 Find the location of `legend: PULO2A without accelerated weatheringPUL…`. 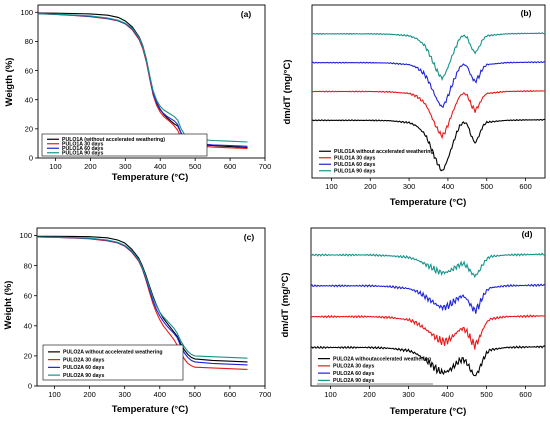

legend: PULO2A without accelerated weatheringPUL… is located at coordinates (113, 362).